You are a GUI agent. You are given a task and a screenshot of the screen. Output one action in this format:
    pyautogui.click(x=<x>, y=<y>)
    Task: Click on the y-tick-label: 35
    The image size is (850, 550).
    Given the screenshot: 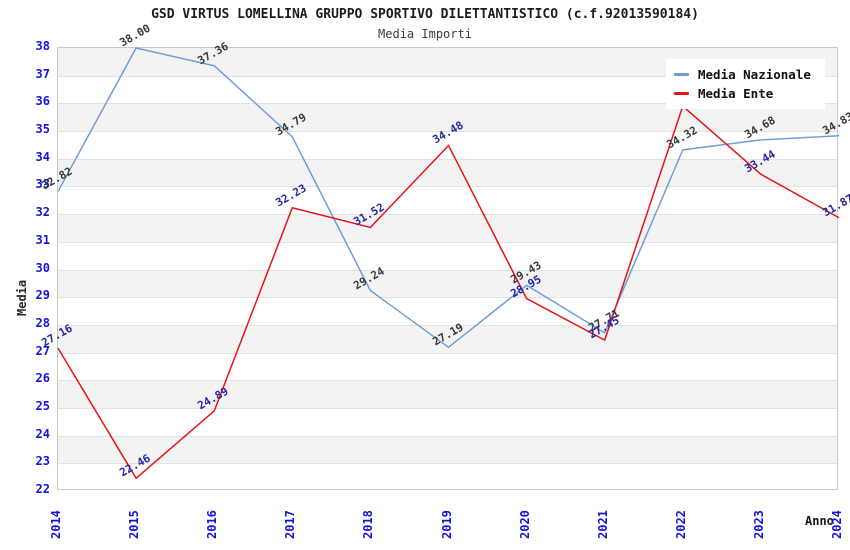 What is the action you would take?
    pyautogui.click(x=42, y=129)
    